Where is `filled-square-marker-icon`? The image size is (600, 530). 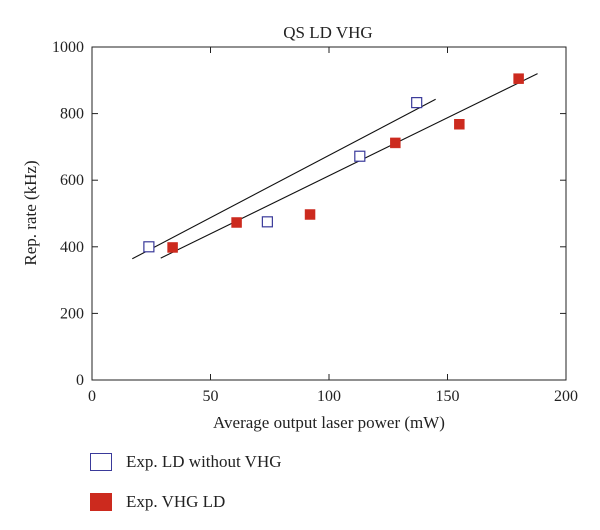 filled-square-marker-icon is located at coordinates (101, 502).